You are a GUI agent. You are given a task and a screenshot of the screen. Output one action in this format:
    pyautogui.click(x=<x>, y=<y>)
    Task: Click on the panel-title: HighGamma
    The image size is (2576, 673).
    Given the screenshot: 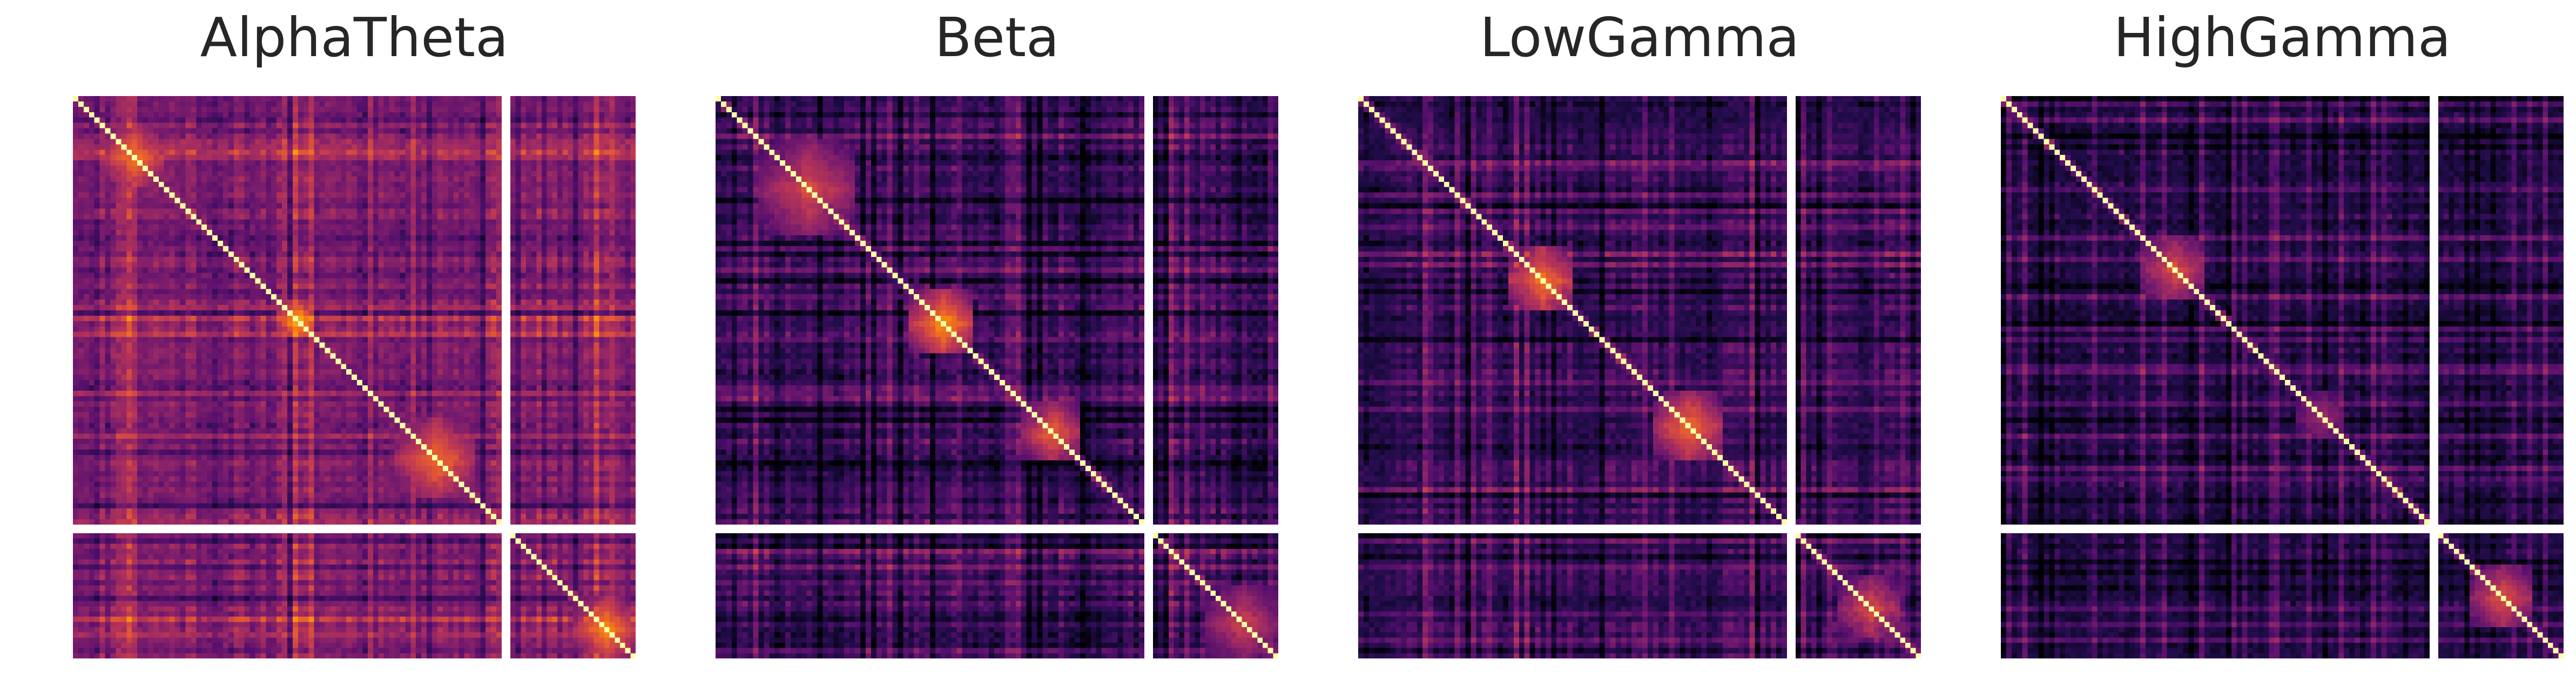 What is the action you would take?
    pyautogui.click(x=2282, y=37)
    